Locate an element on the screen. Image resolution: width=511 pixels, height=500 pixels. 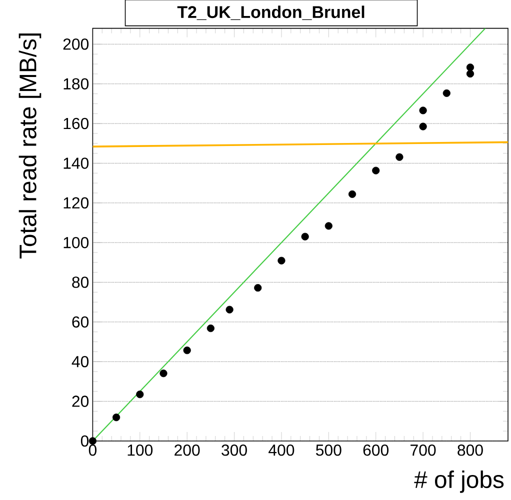
y-tick-label: 120 is located at coordinates (76, 203).